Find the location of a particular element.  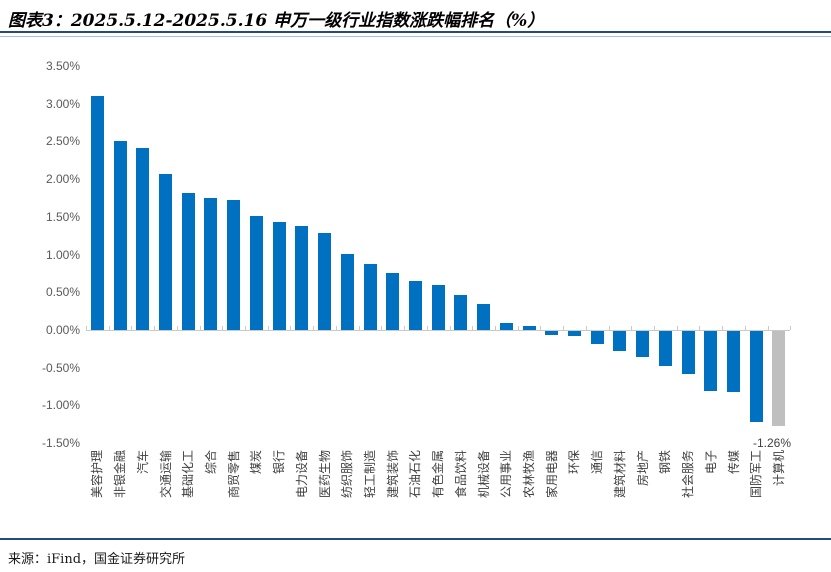

x-axis-label: 银行 is located at coordinates (279, 462).